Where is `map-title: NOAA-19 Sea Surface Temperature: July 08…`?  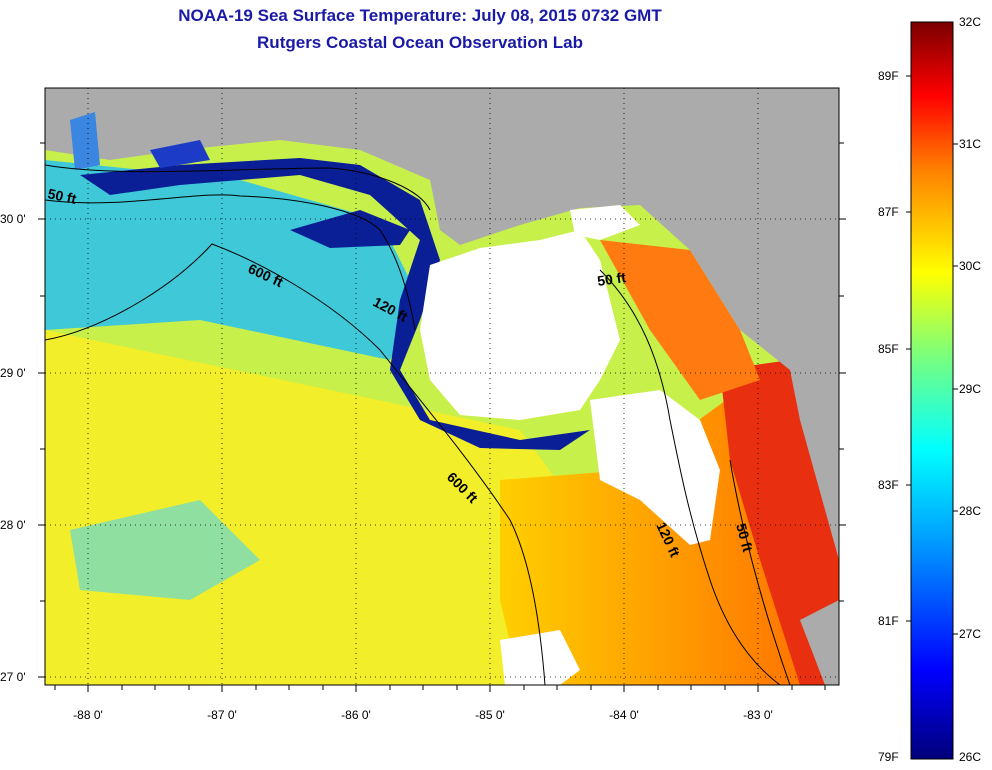 map-title: NOAA-19 Sea Surface Temperature: July 08… is located at coordinates (420, 15).